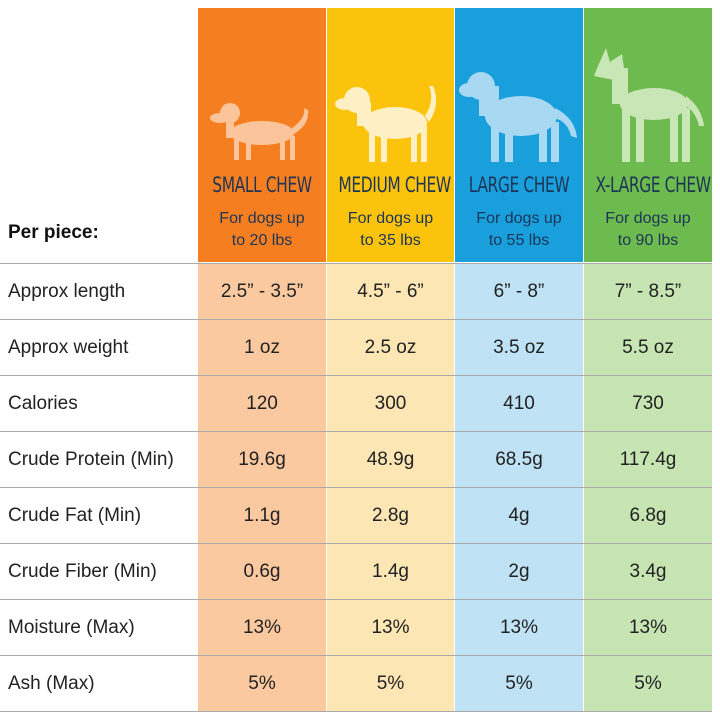 This screenshot has width=720, height=720. What do you see at coordinates (68, 347) in the screenshot?
I see `row-label: Approx weight` at bounding box center [68, 347].